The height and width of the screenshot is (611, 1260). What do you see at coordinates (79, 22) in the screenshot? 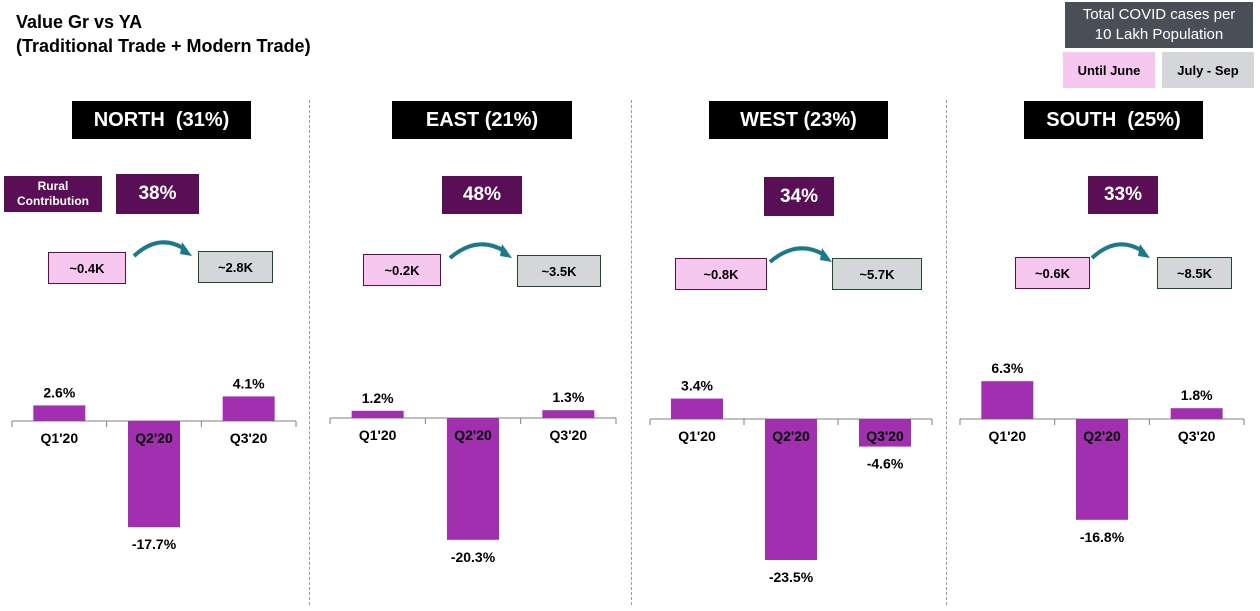
I see `chart-title-line1: Value Gr vs YA` at bounding box center [79, 22].